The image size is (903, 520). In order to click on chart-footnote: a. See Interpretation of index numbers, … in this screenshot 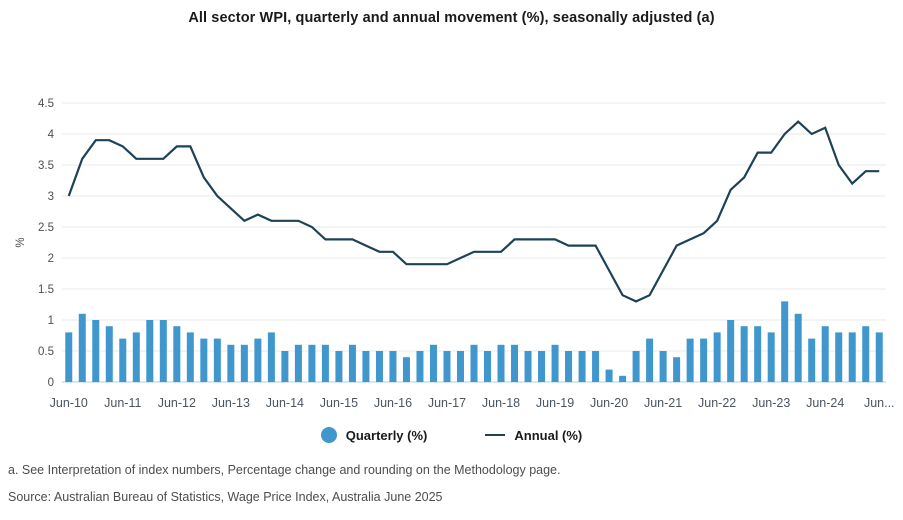, I will do `click(284, 470)`.